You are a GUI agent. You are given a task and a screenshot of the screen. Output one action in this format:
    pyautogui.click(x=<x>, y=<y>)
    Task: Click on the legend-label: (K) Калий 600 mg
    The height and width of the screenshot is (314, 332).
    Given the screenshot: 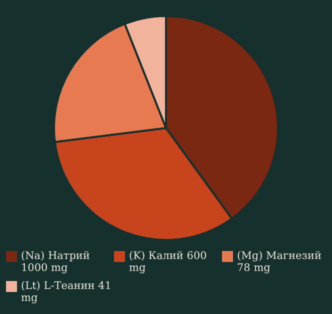 What is the action you would take?
    pyautogui.click(x=168, y=262)
    